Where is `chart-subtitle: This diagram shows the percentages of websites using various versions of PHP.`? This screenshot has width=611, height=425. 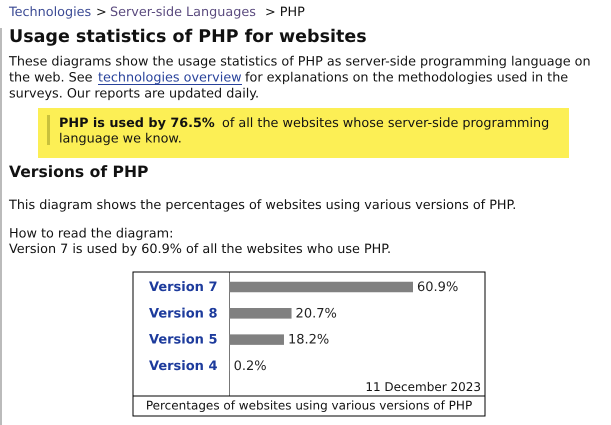
chart-subtitle: This diagram shows the percentages of websites using various versions of PHP. is located at coordinates (262, 205).